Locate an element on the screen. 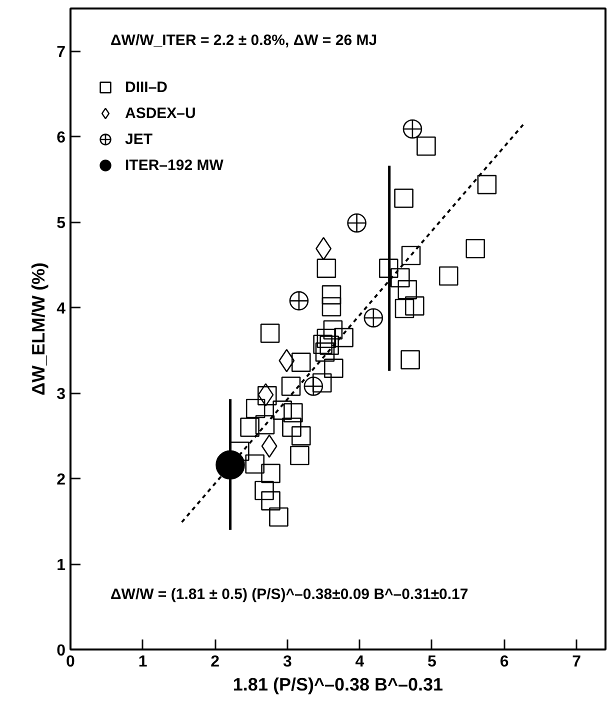 Image resolution: width=611 pixels, height=719 pixels. x-tick-label: 4 is located at coordinates (359, 662).